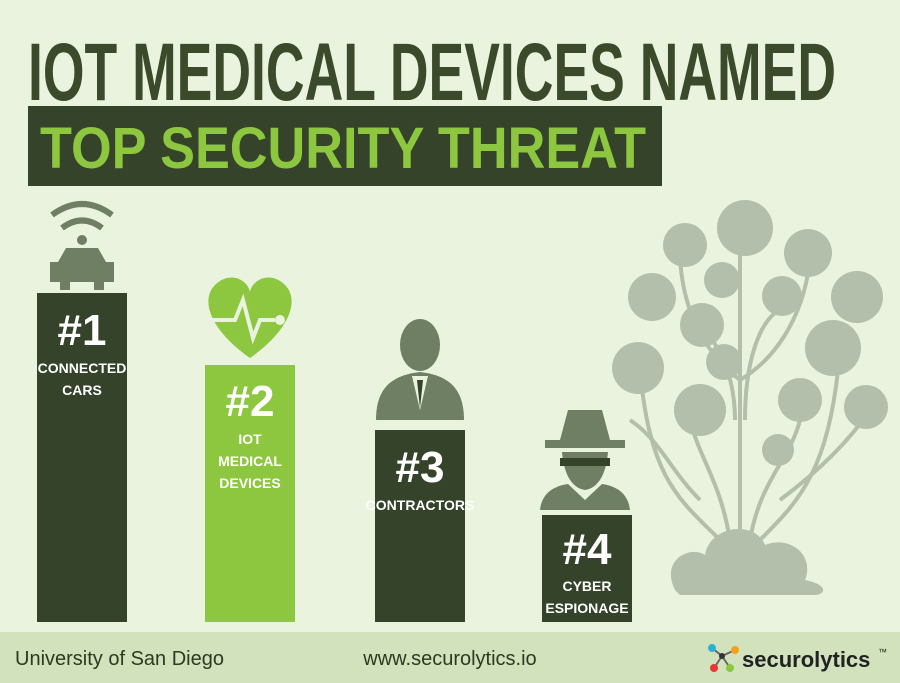 This screenshot has width=900, height=683. What do you see at coordinates (82, 390) in the screenshot?
I see `rank-label: CARS` at bounding box center [82, 390].